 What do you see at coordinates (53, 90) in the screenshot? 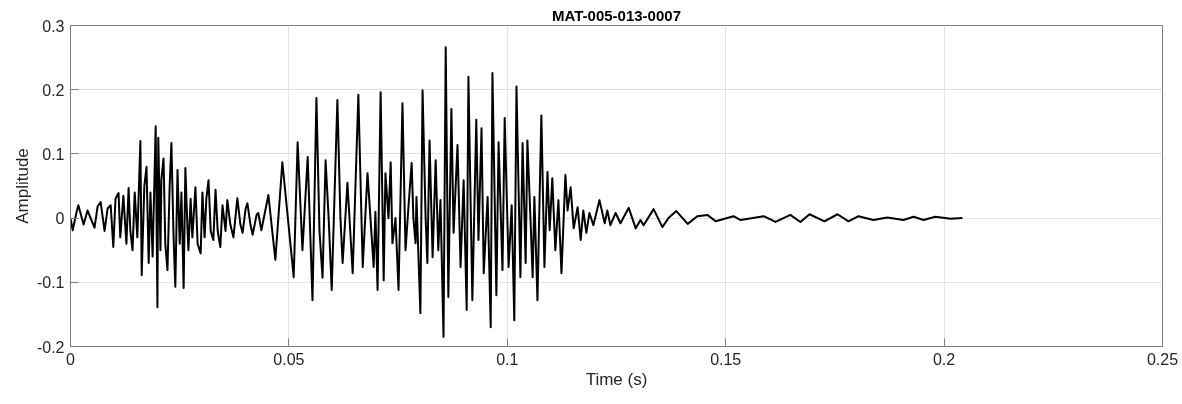
I see `y-tick-label: 0.2` at bounding box center [53, 90].